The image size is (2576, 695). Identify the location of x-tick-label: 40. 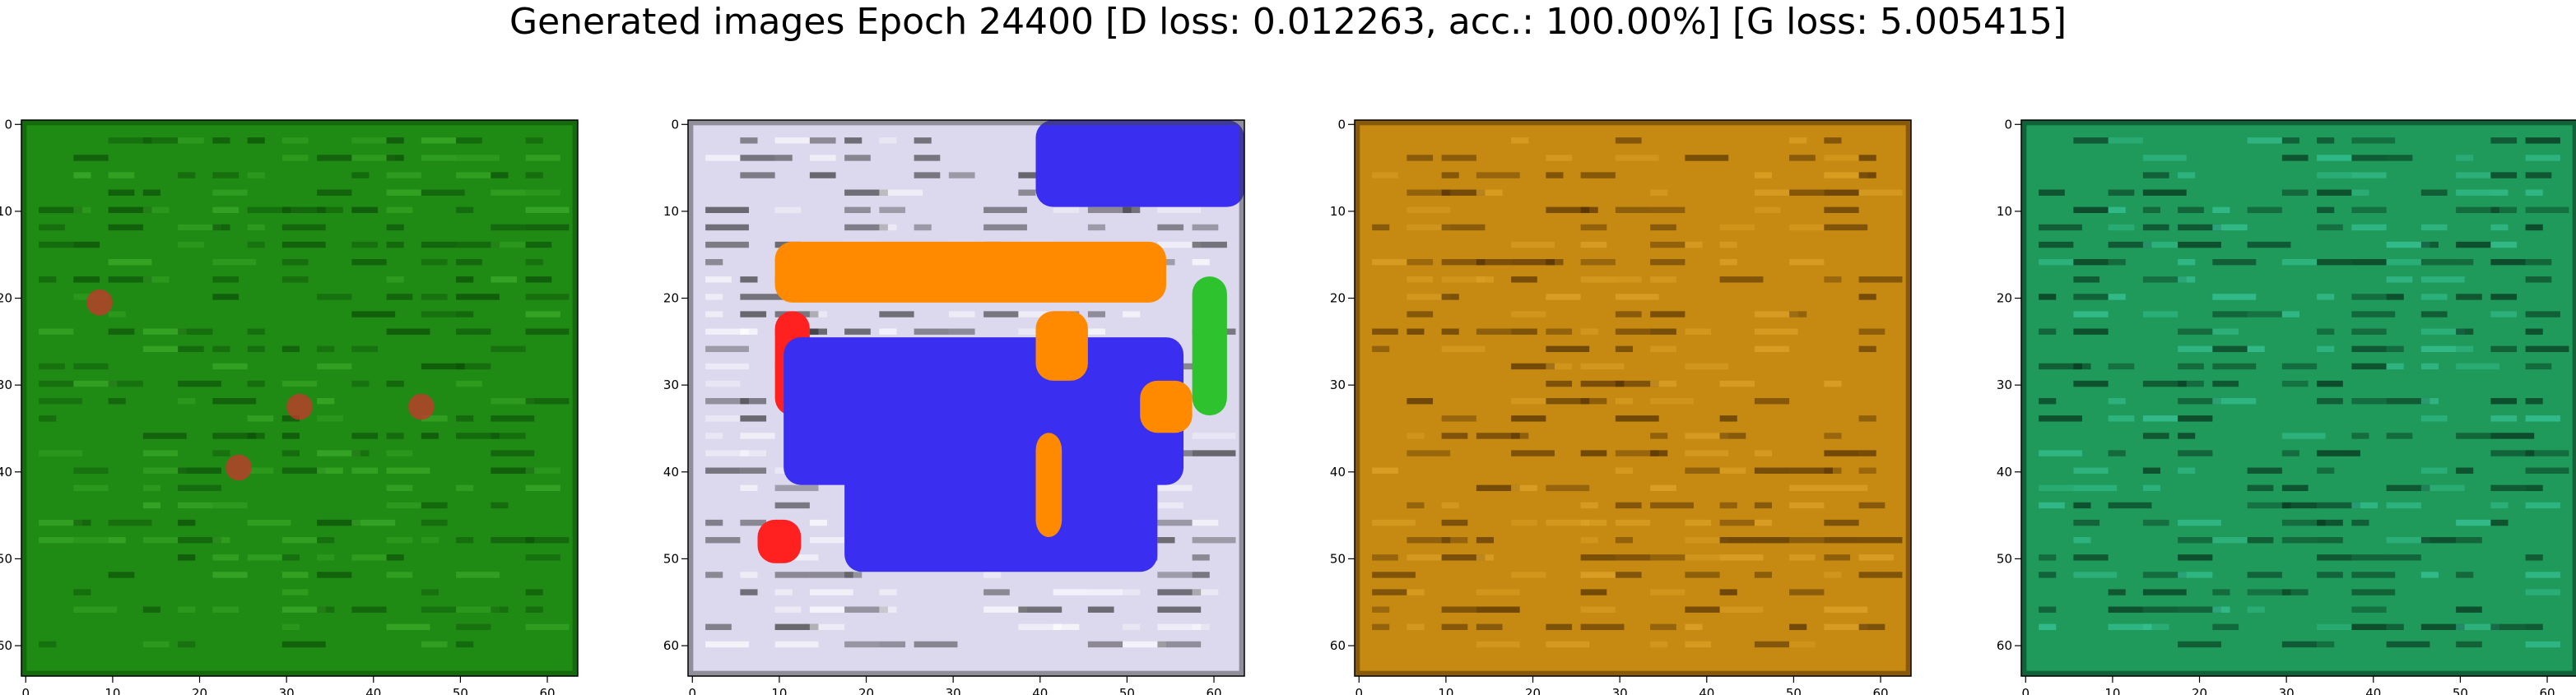
(1706, 690).